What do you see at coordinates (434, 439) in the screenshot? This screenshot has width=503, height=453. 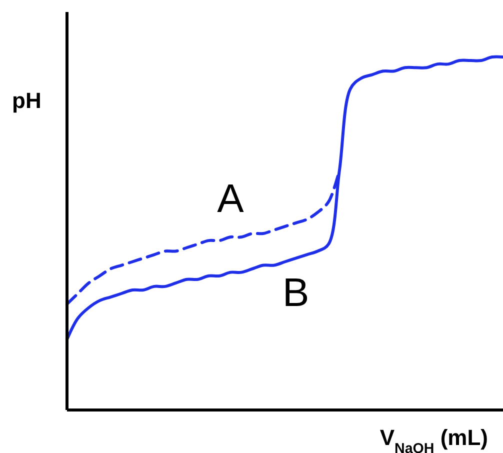 I see `x-axis-title: V$_{NaOH}$ (mL)` at bounding box center [434, 439].